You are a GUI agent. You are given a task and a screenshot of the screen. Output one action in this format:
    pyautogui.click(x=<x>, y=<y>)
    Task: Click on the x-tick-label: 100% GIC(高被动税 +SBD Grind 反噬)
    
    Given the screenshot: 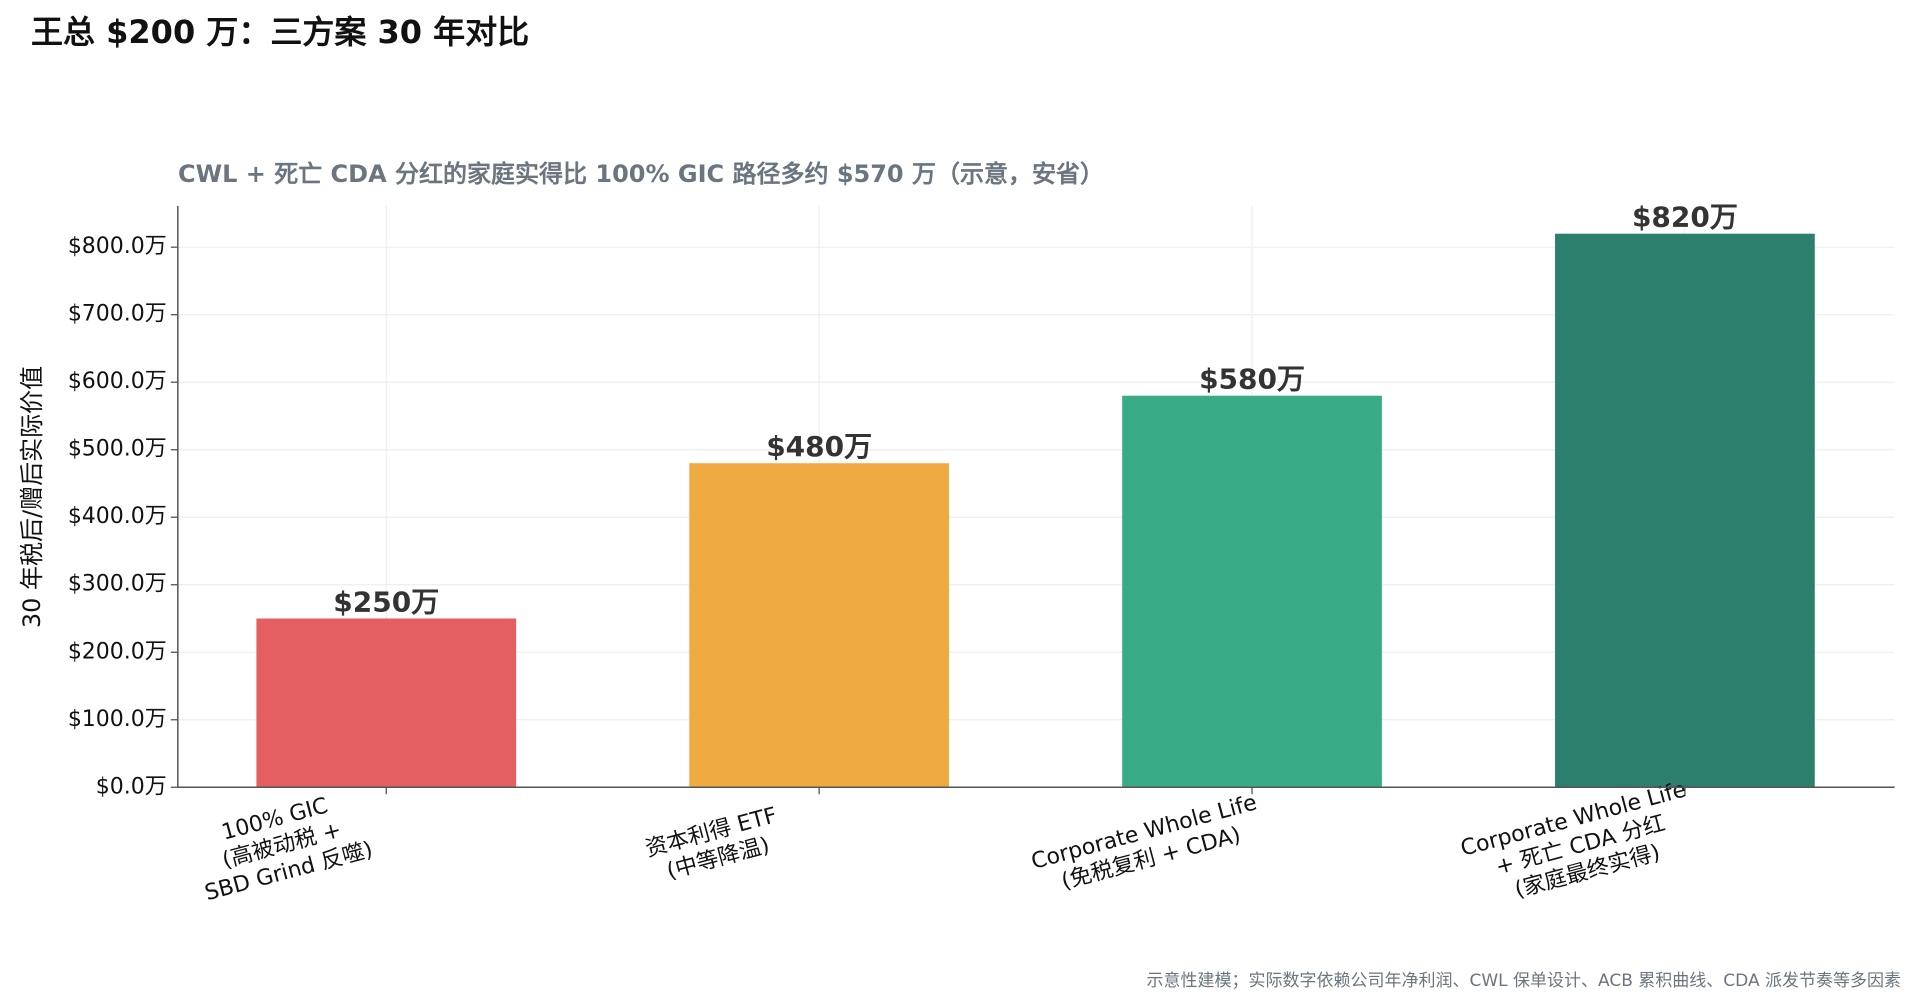 What is the action you would take?
    pyautogui.click(x=281, y=845)
    